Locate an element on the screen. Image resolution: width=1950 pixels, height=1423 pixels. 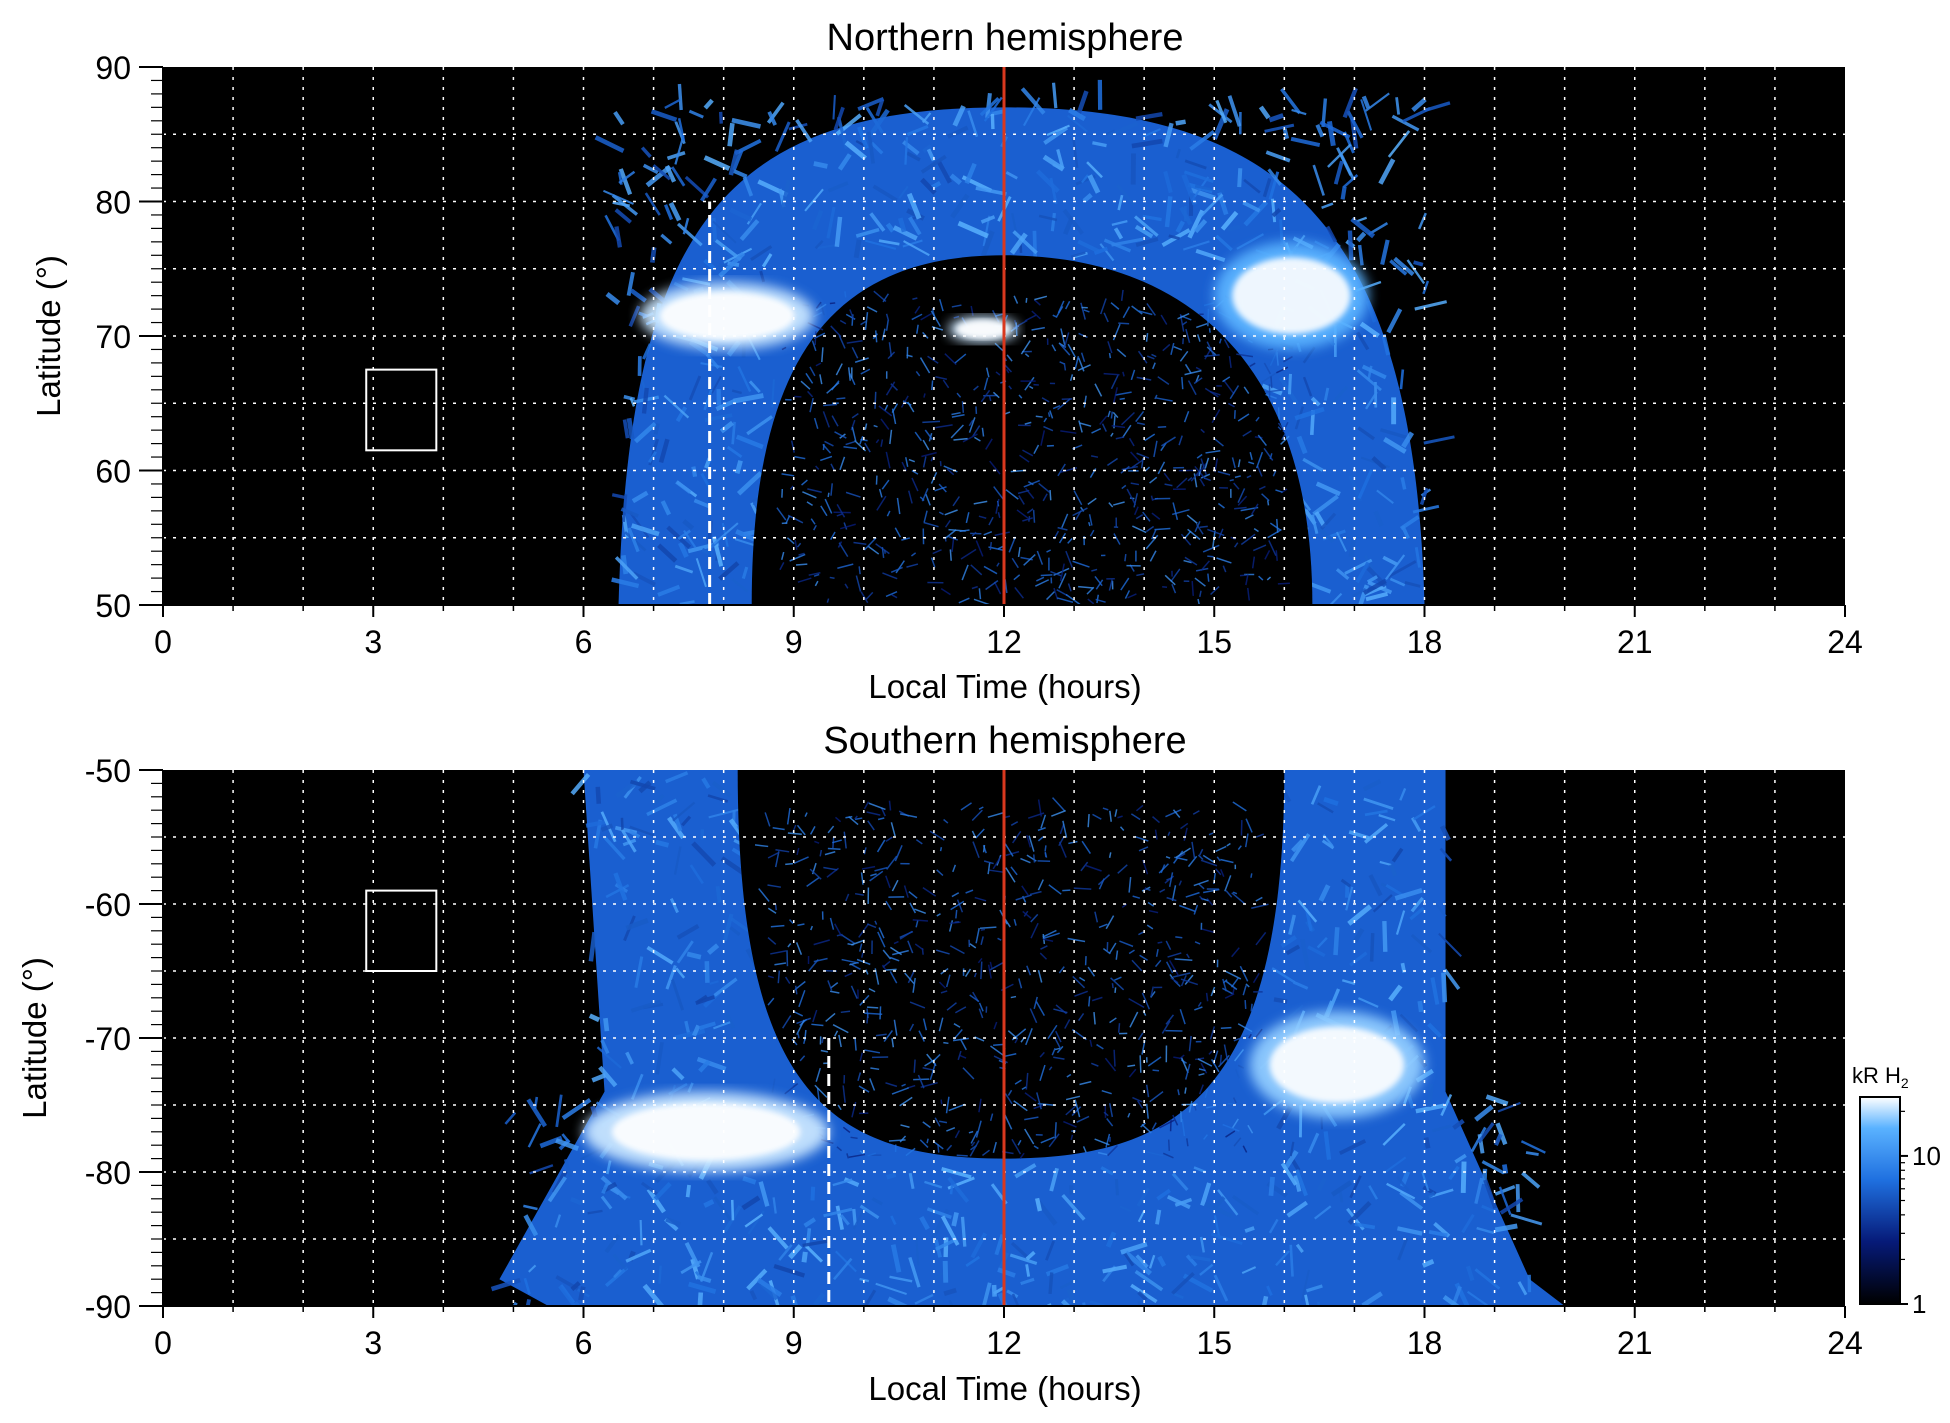
polar-cap-shape is located at coordinates (1032, 430).